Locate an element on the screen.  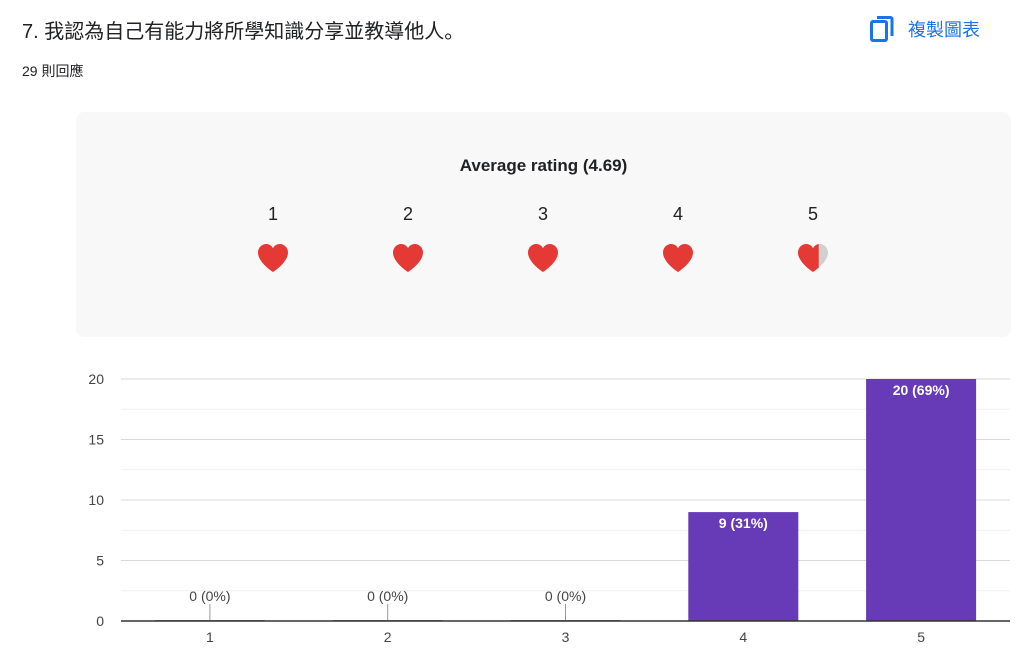
rating-scale-item: 3 is located at coordinates (543, 239).